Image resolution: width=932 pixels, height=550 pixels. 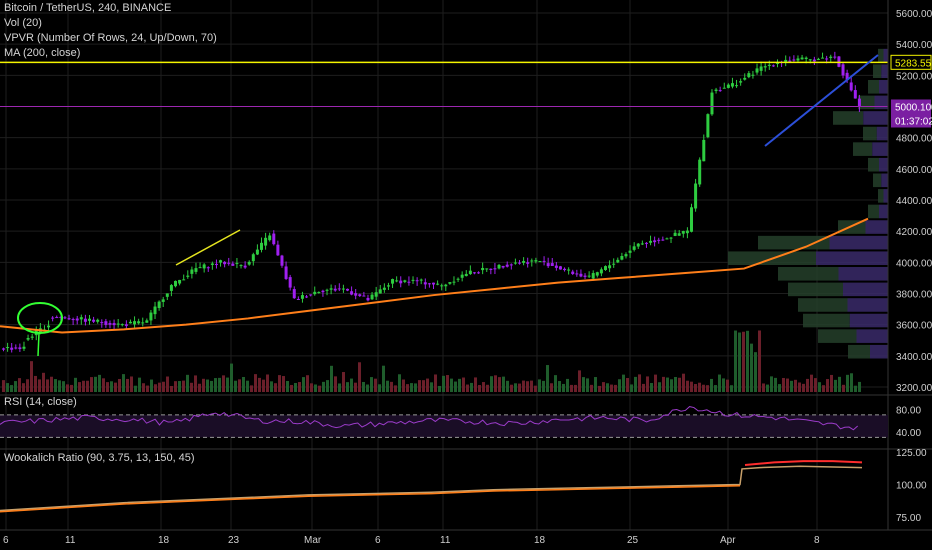 I want to click on wook-legend: Wookalich Ratio (90, 3.75, 13, 150, 45), so click(x=99, y=458).